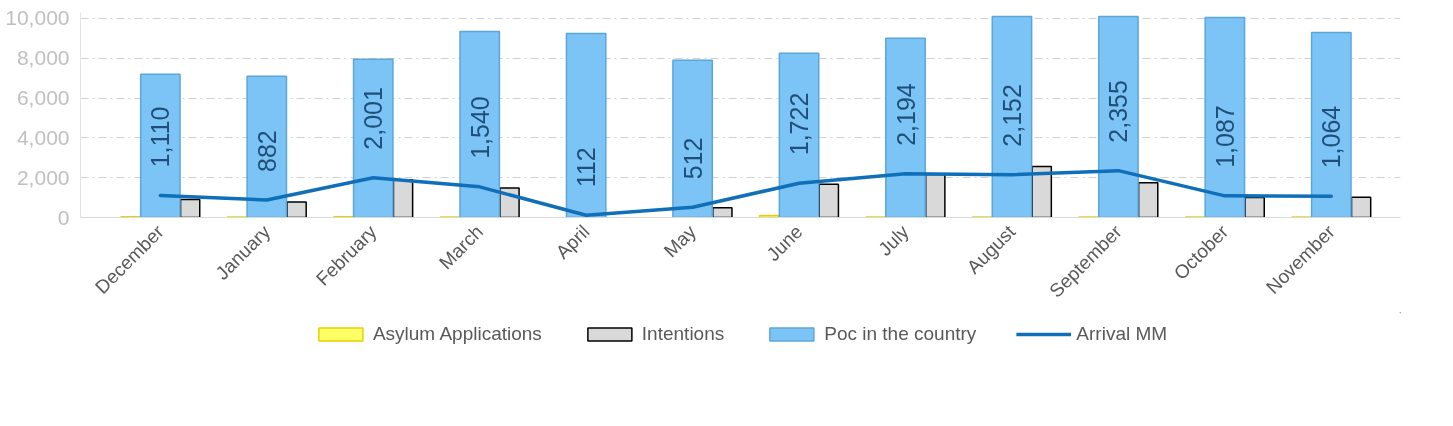 Image resolution: width=1453 pixels, height=426 pixels. What do you see at coordinates (43, 58) in the screenshot?
I see `y-tick-label: 8,000` at bounding box center [43, 58].